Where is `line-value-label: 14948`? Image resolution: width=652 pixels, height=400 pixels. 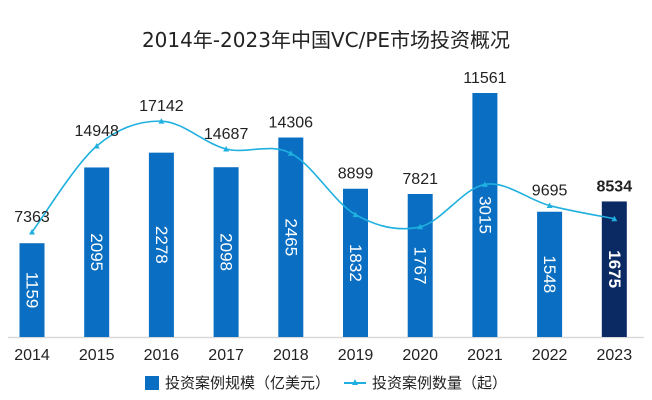 line-value-label: 14948 is located at coordinates (96, 131).